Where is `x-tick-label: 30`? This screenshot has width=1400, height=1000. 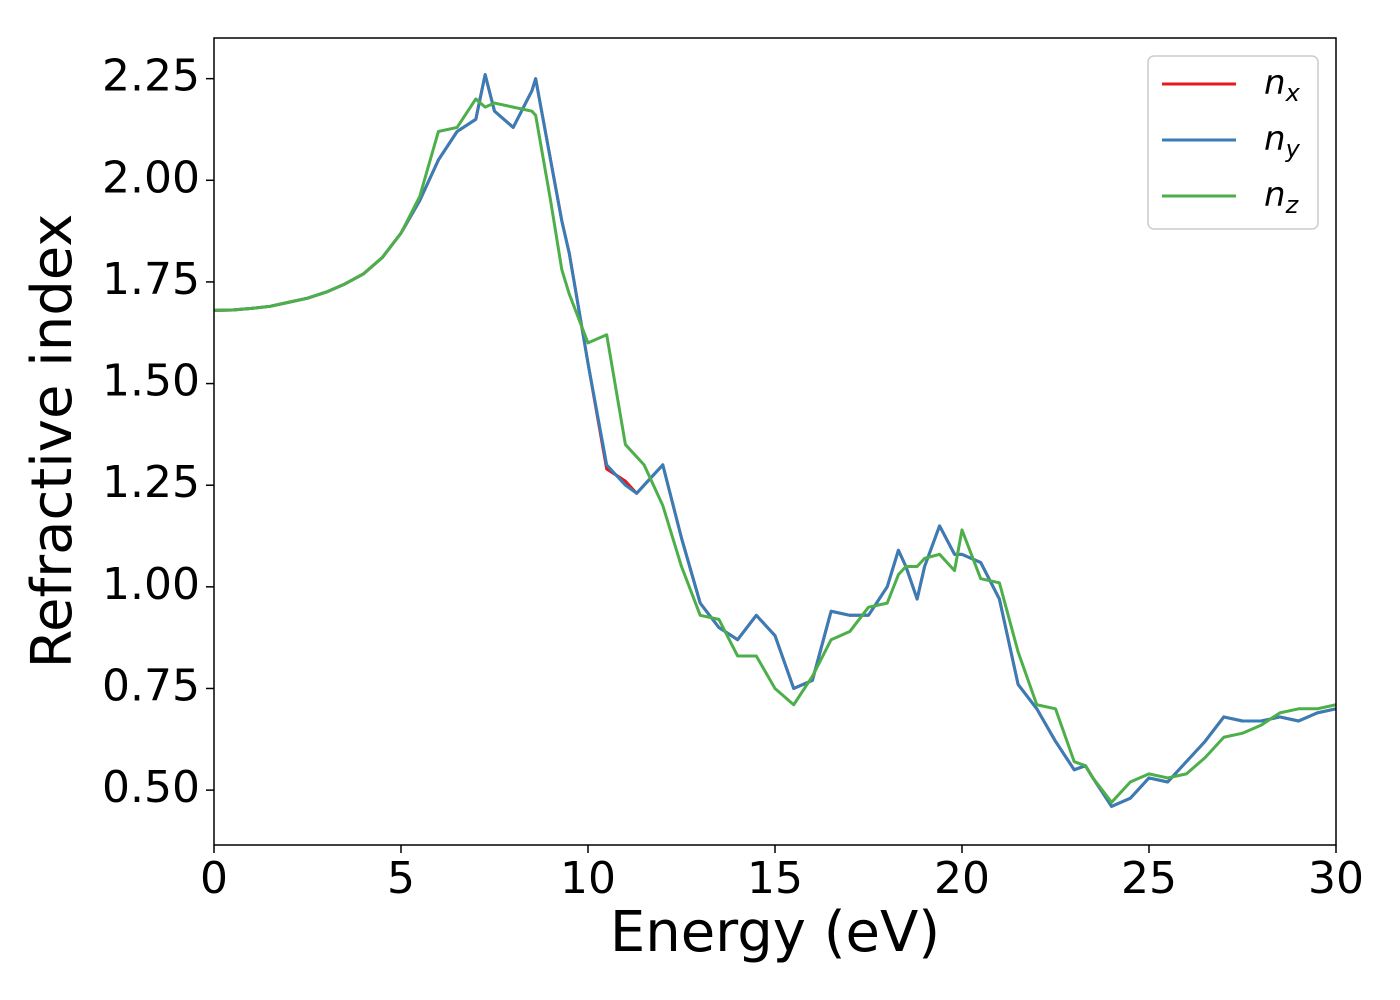 x-tick-label: 30 is located at coordinates (1336, 878).